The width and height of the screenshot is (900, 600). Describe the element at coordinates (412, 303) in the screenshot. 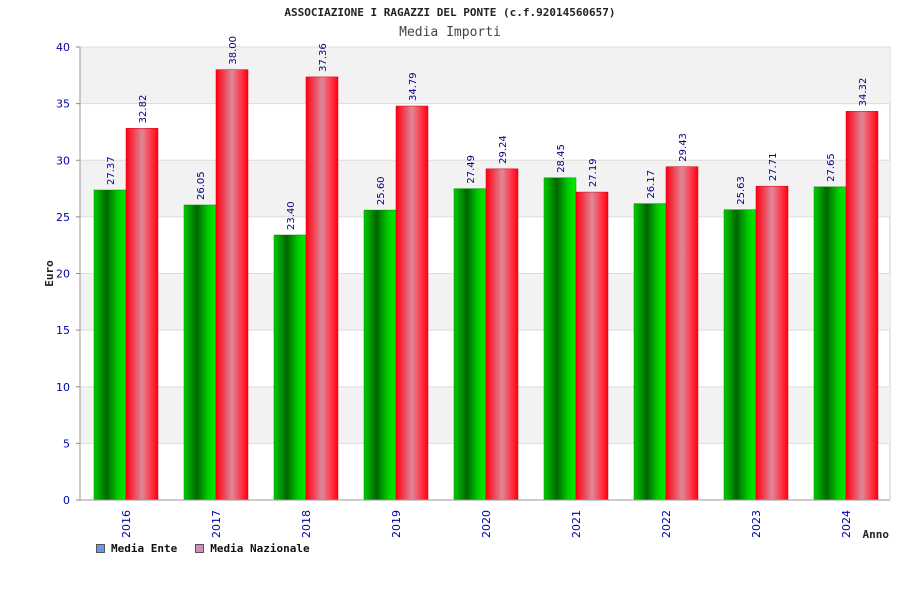

I see `bar-media-nazionale-2019` at that location.